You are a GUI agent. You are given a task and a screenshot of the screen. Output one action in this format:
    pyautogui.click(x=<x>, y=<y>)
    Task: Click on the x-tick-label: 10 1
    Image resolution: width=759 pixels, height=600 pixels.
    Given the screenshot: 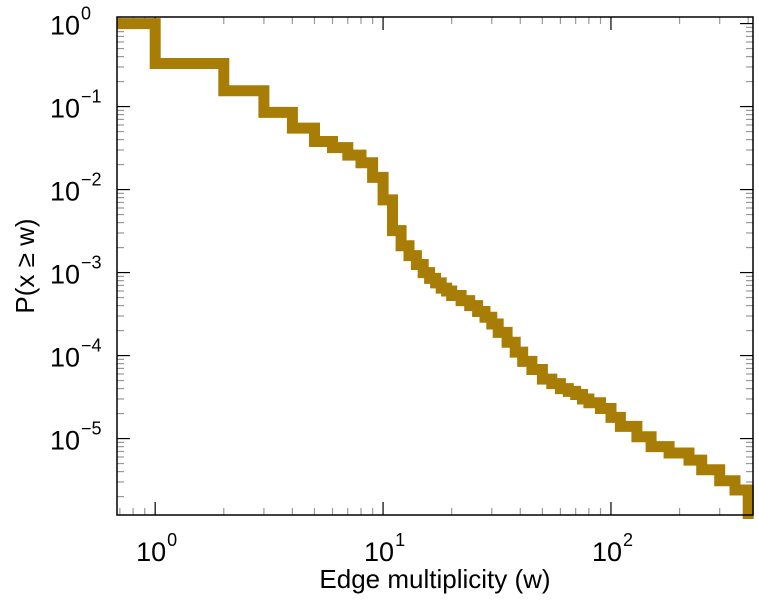 What is the action you would take?
    pyautogui.click(x=384, y=548)
    